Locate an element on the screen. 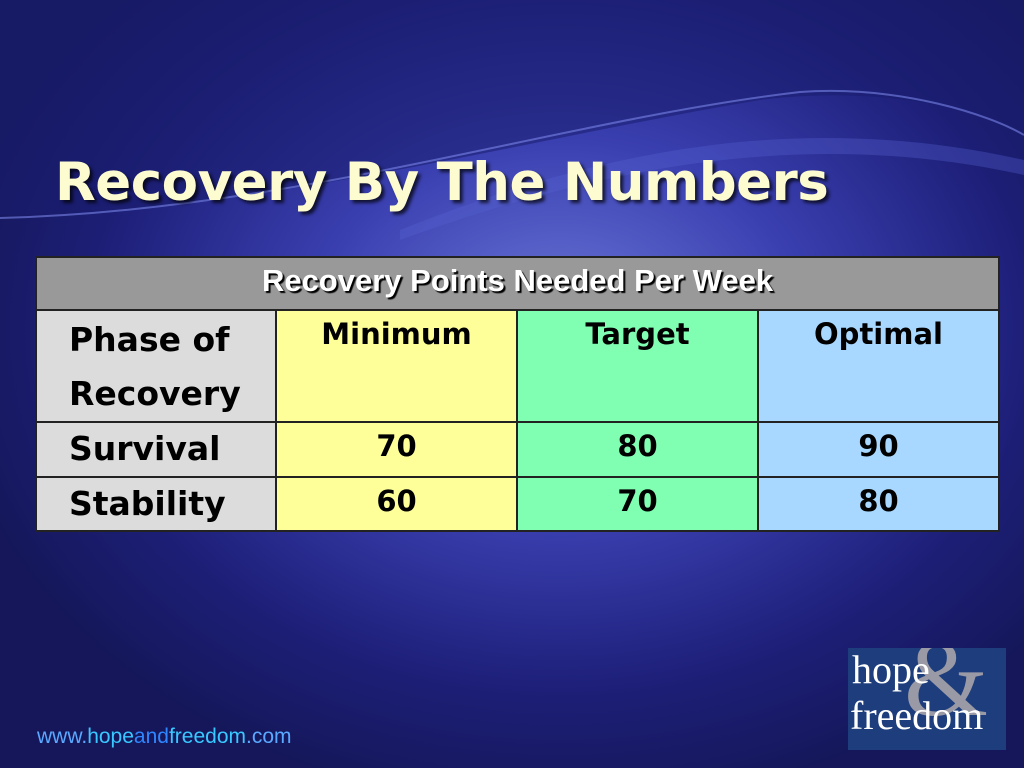 This screenshot has height=768, width=1024. cell: 60 is located at coordinates (396, 504).